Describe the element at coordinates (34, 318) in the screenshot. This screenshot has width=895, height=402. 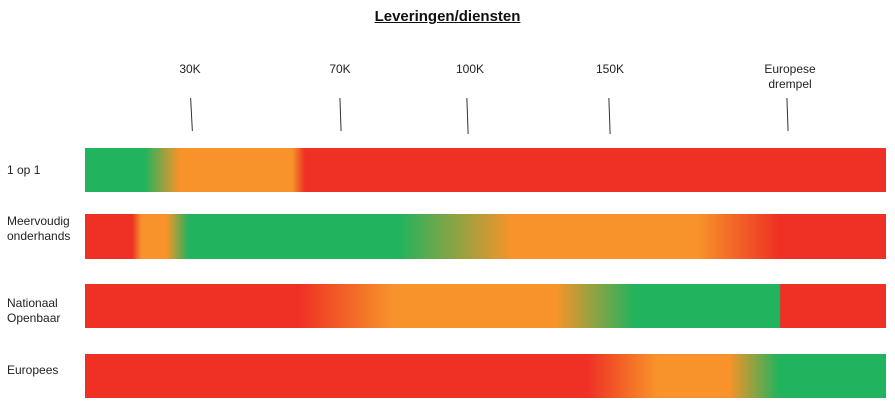
I see `row-label-line2: Openbaar` at that location.